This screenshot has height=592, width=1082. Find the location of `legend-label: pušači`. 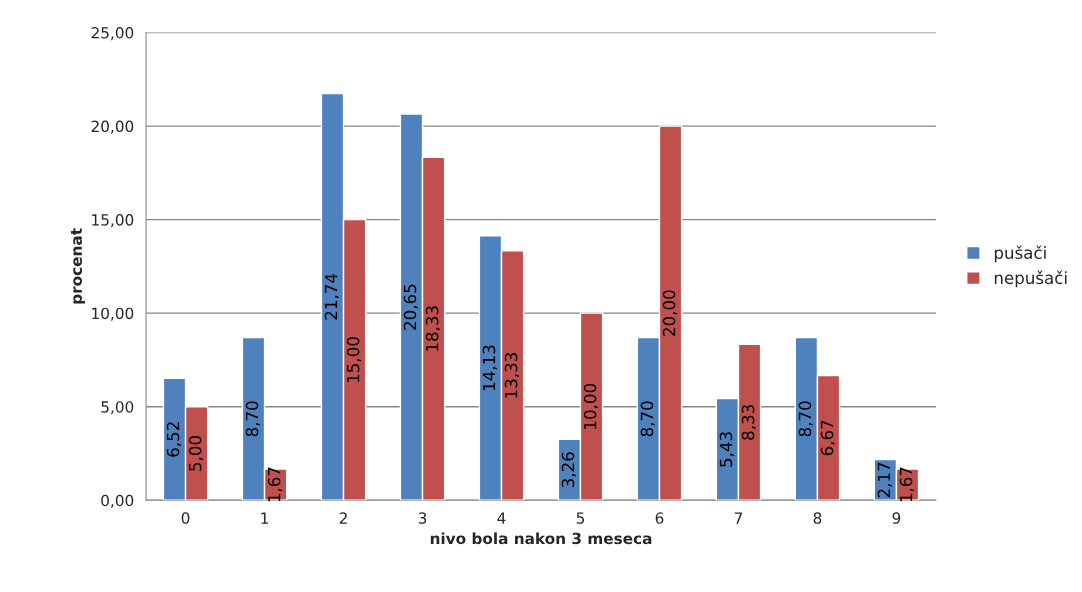

legend-label: pušači is located at coordinates (1020, 254).